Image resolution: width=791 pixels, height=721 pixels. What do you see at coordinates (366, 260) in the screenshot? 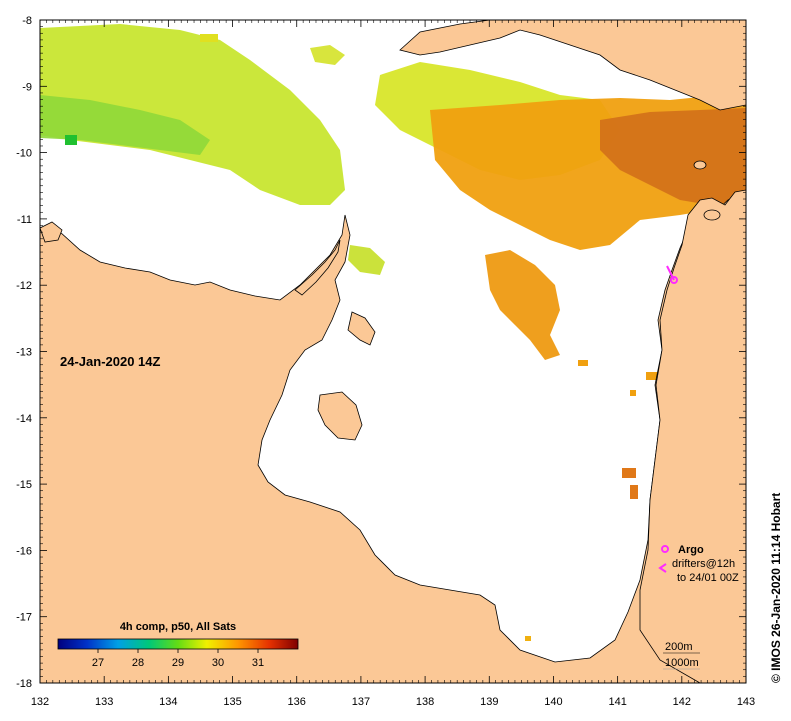
I see `sst-patch-yellow` at bounding box center [366, 260].